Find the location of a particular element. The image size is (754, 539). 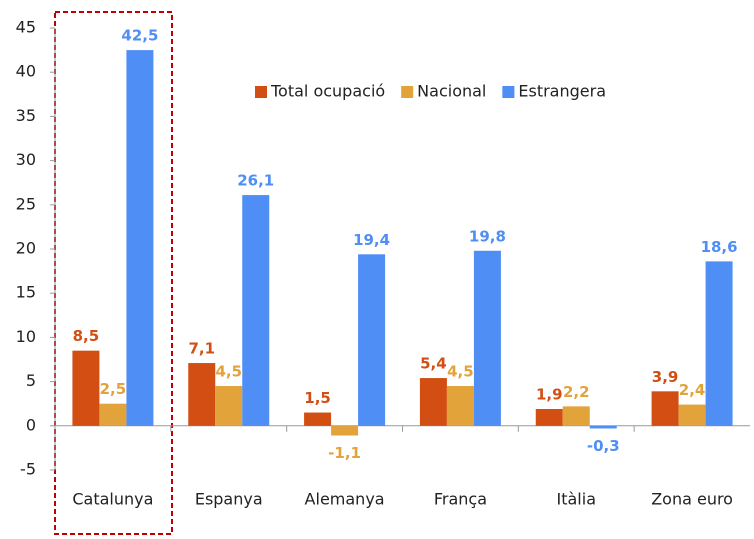

legend-label: Nacional is located at coordinates (451, 91).